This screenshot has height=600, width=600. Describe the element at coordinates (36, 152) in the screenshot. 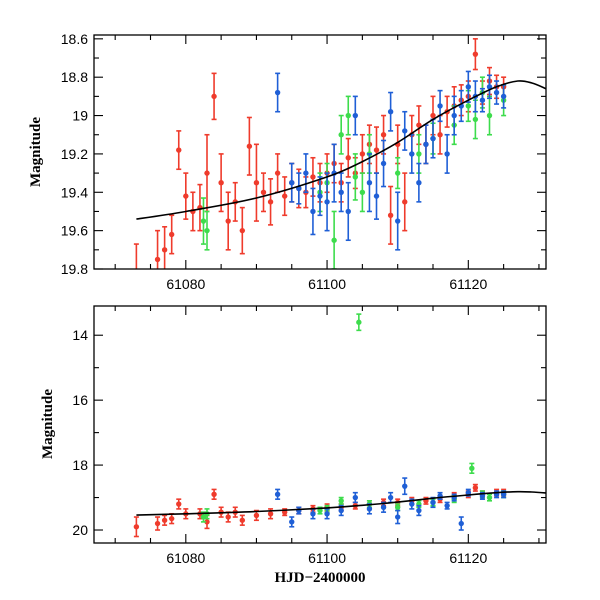

I see `top-y-axis-label: Magnitude` at that location.